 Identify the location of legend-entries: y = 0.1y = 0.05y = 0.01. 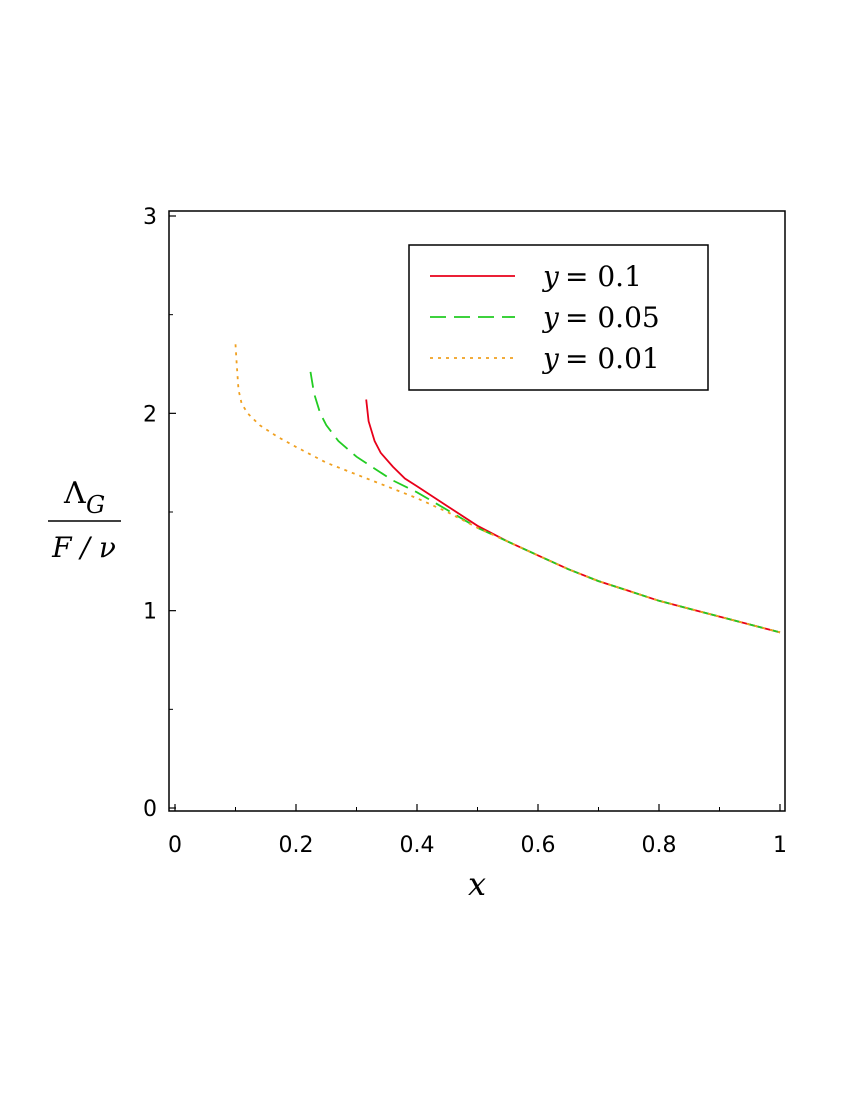
(545, 317).